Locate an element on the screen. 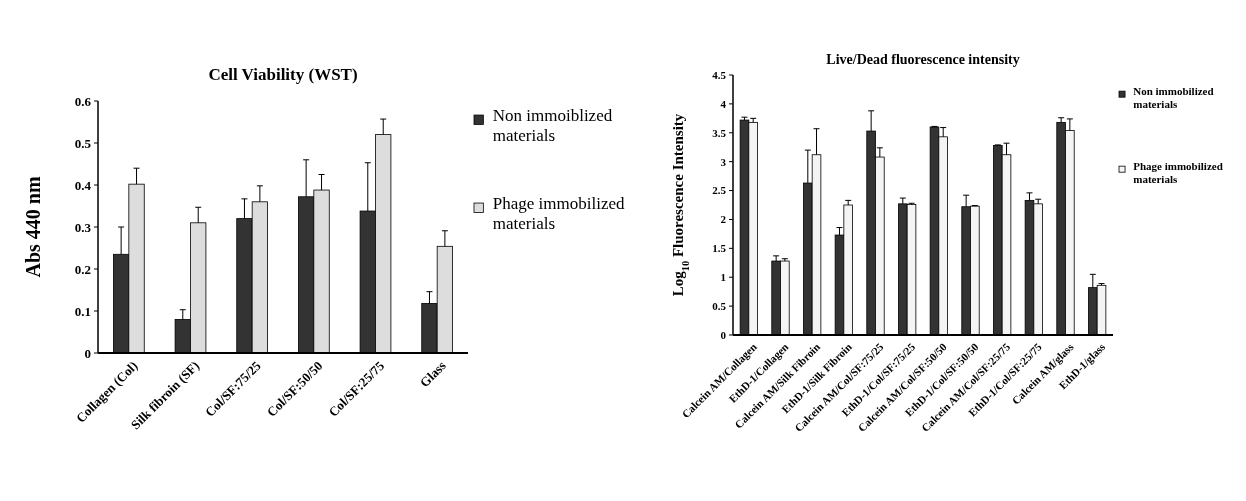  y-tick-label: 1.5 is located at coordinates (719, 248).